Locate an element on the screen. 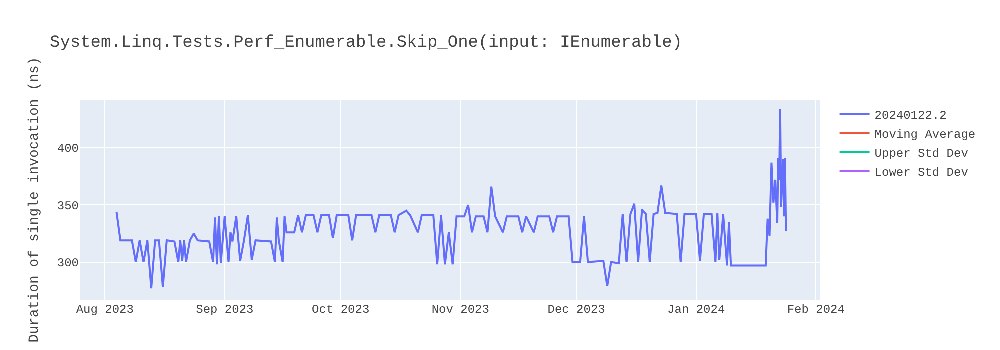  chart-title: System.Linq.Tests.Perf_Enumerable.Skip_One(input: IEnumerable) is located at coordinates (366, 43).